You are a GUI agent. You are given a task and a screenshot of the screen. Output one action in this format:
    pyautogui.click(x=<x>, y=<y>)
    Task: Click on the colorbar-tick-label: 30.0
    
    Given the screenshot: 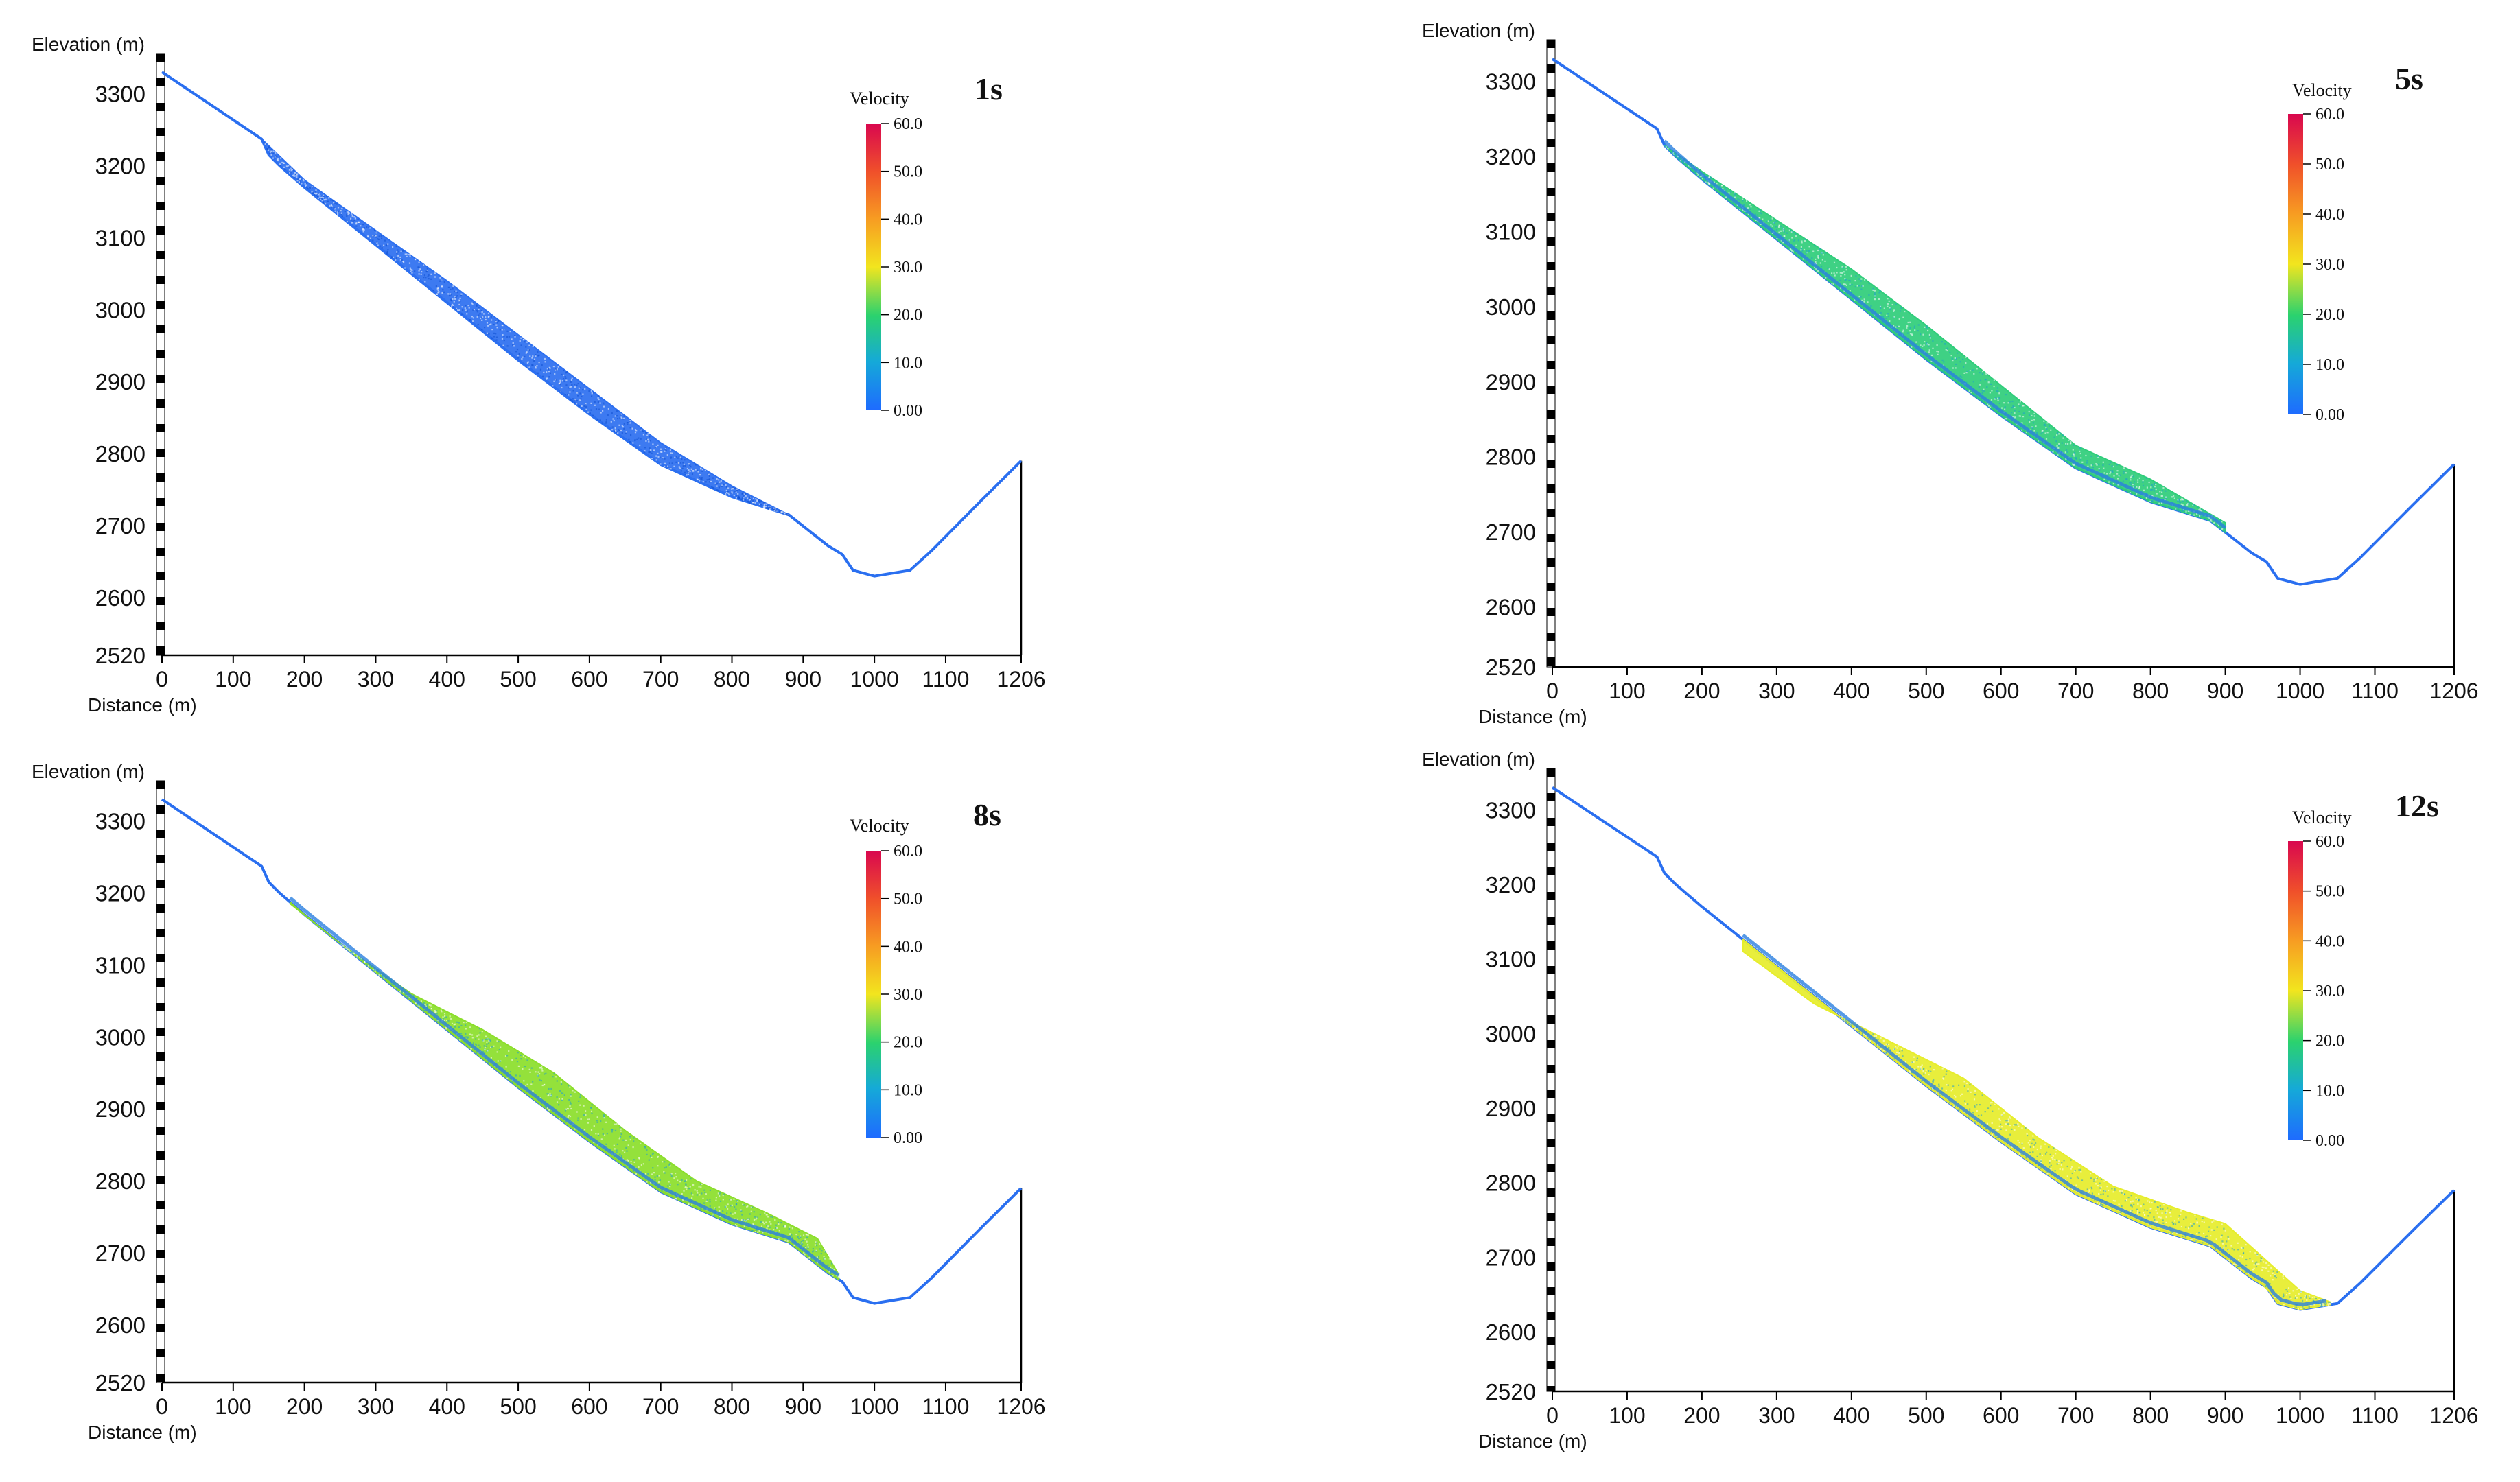 What is the action you would take?
    pyautogui.click(x=2329, y=991)
    